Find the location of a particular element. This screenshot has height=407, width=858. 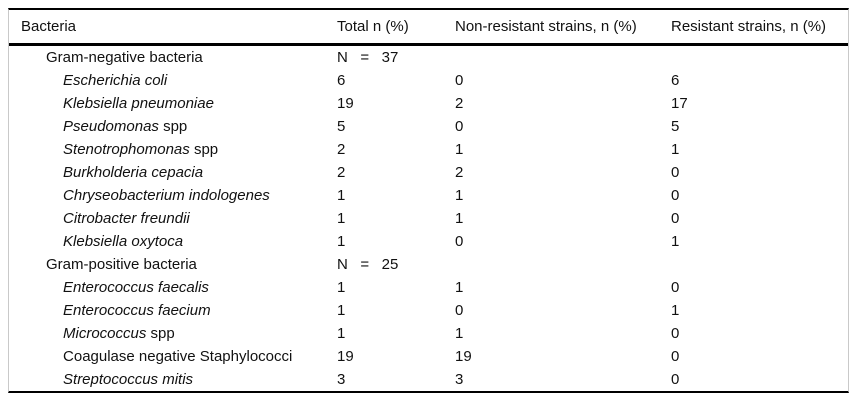

bacteria-name-italic: Chryseobacterium indologenes is located at coordinates (166, 195).